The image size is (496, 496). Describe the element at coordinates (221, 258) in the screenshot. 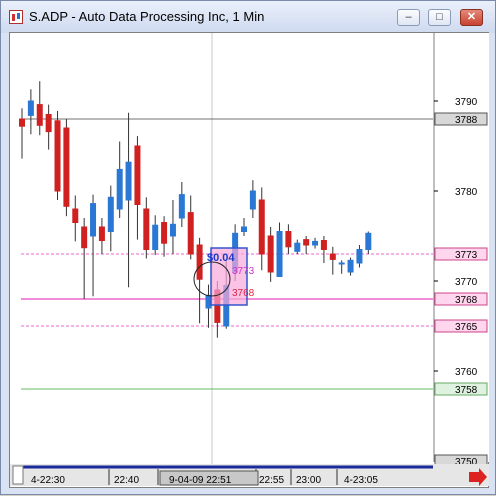

I see `profit-label: $0.04` at that location.